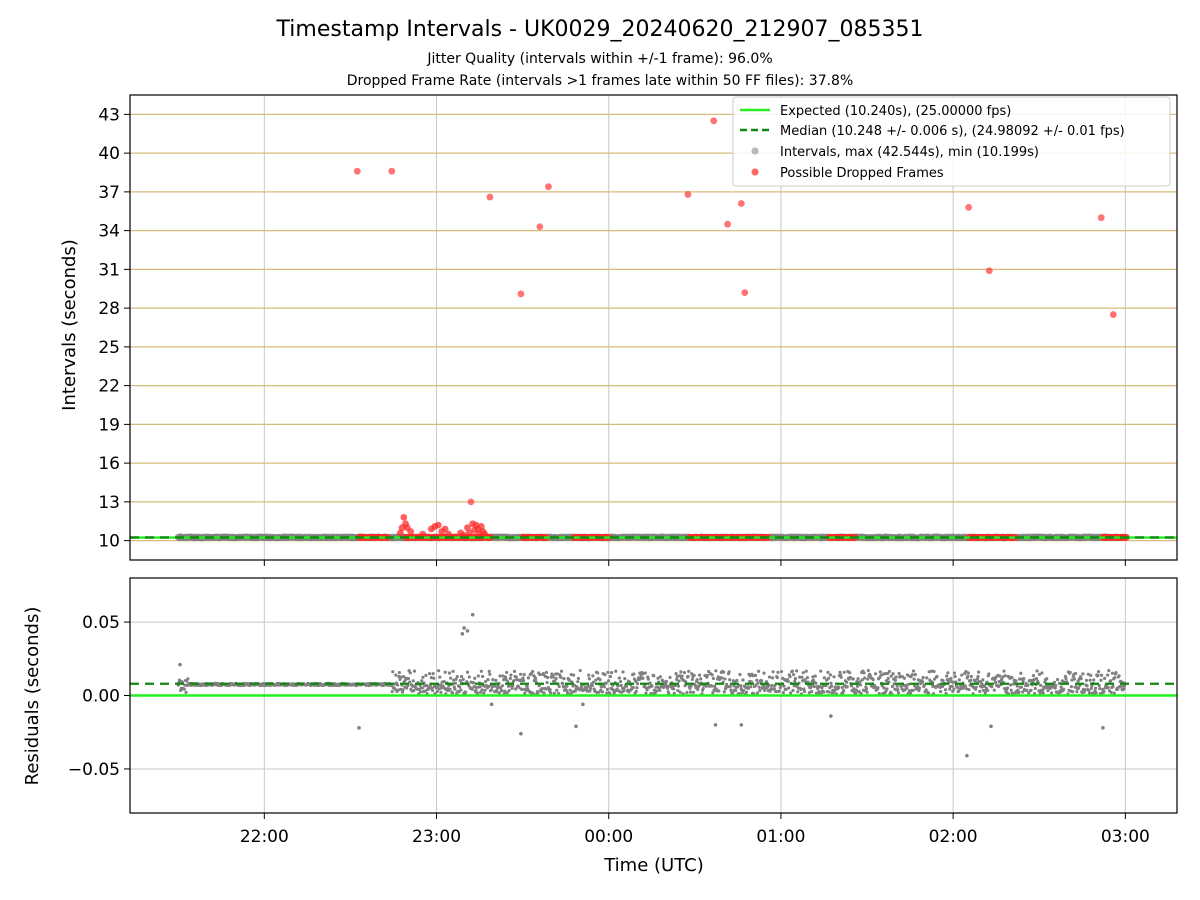 The height and width of the screenshot is (900, 1200). Describe the element at coordinates (755, 151) in the screenshot. I see `legend-intervals-swatch` at that location.